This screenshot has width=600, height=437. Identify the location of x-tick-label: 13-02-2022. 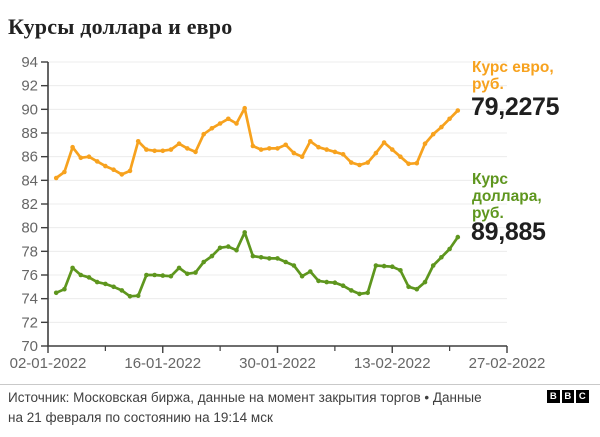
(392, 363).